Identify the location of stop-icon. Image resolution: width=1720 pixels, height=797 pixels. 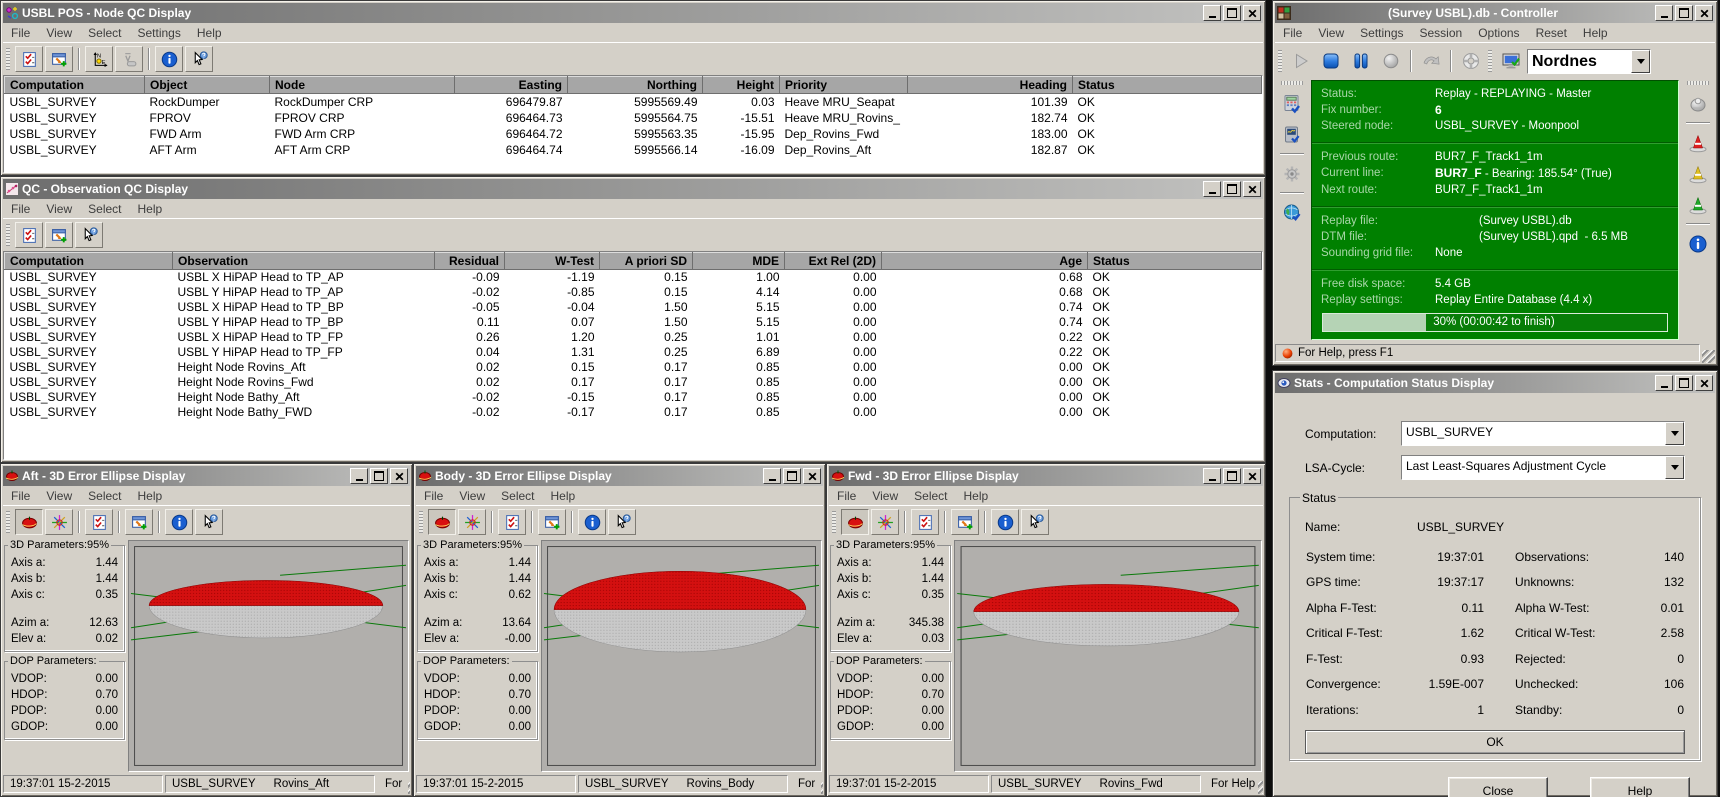
(1331, 61).